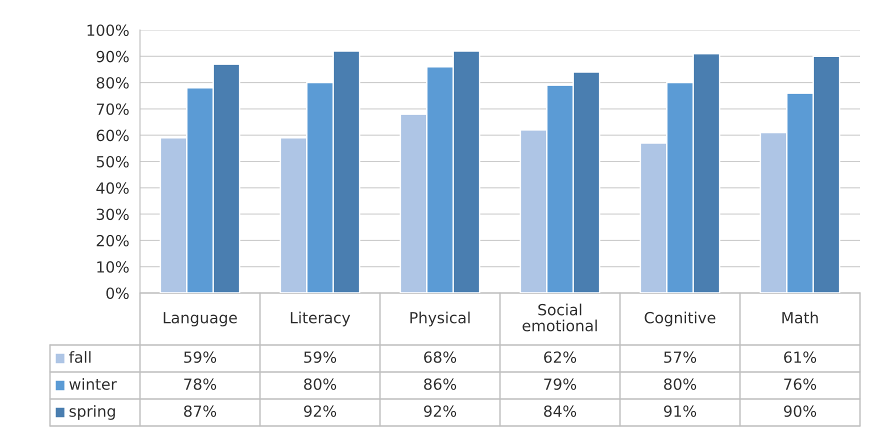 The height and width of the screenshot is (430, 871). I want to click on data-label: 76%, so click(800, 384).